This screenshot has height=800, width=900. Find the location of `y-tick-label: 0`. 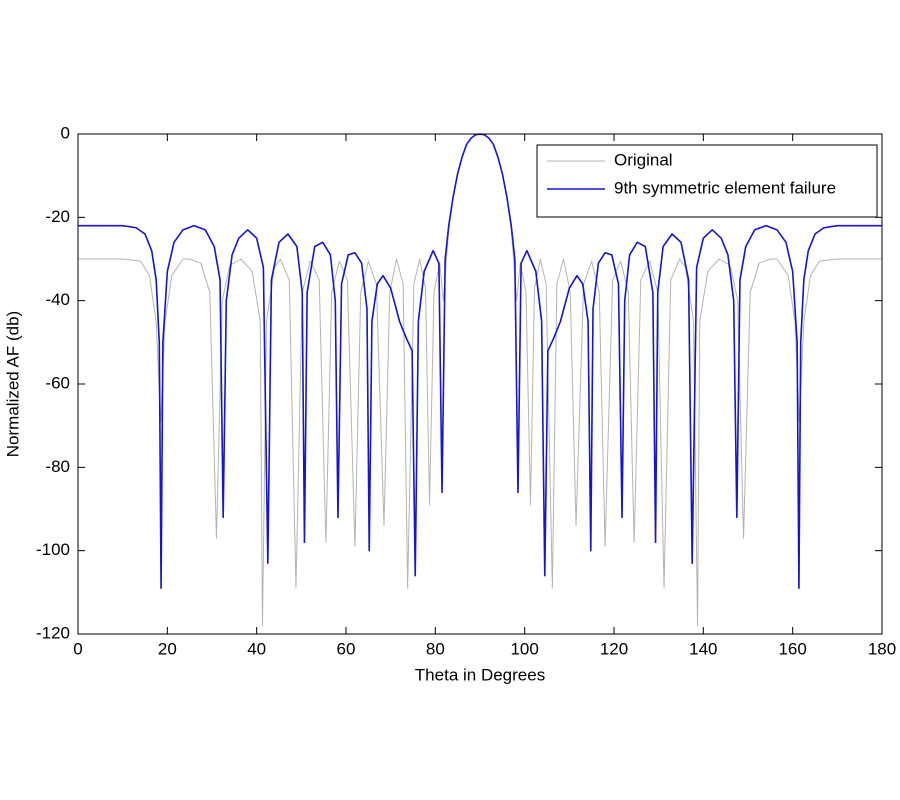

y-tick-label: 0 is located at coordinates (65, 132).